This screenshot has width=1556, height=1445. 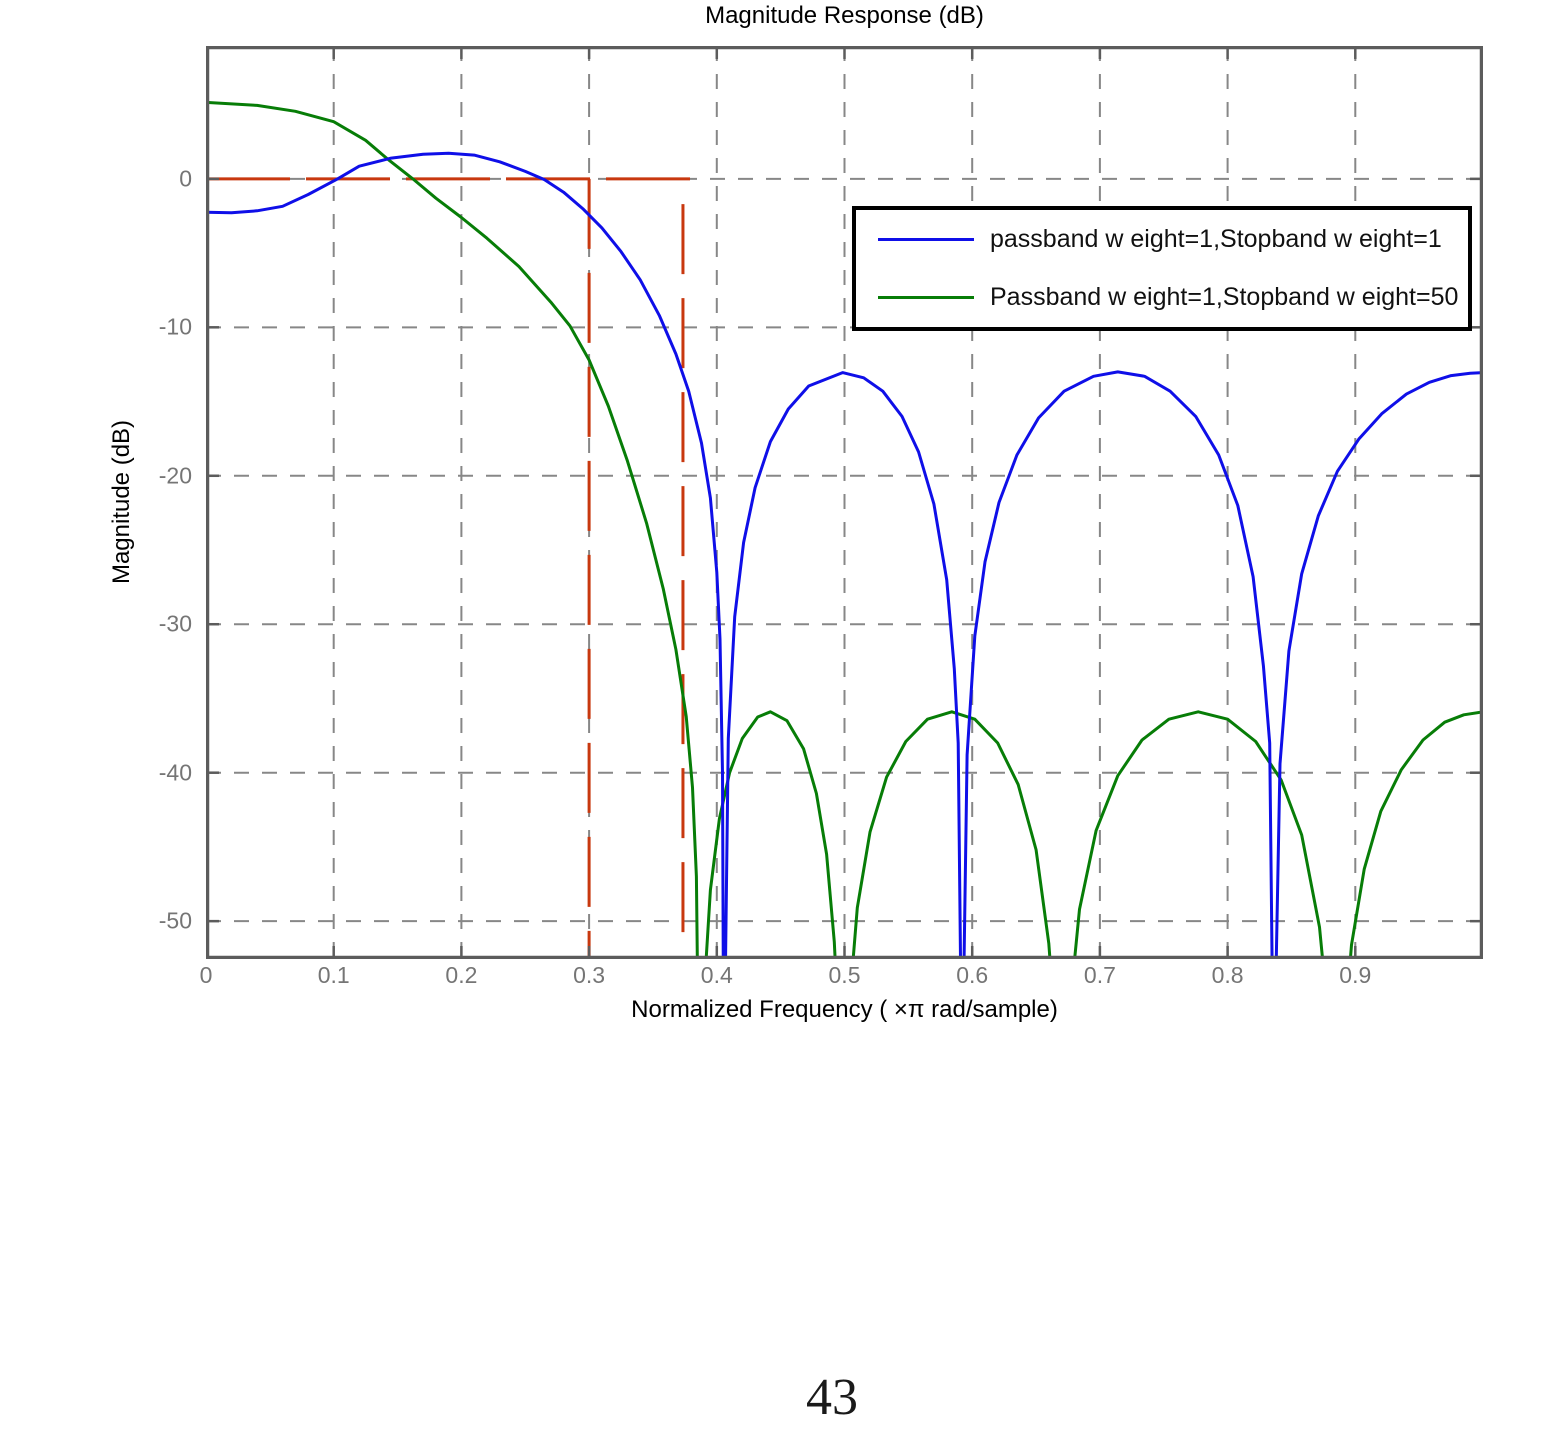 I want to click on legend-line-sample-green, so click(x=926, y=298).